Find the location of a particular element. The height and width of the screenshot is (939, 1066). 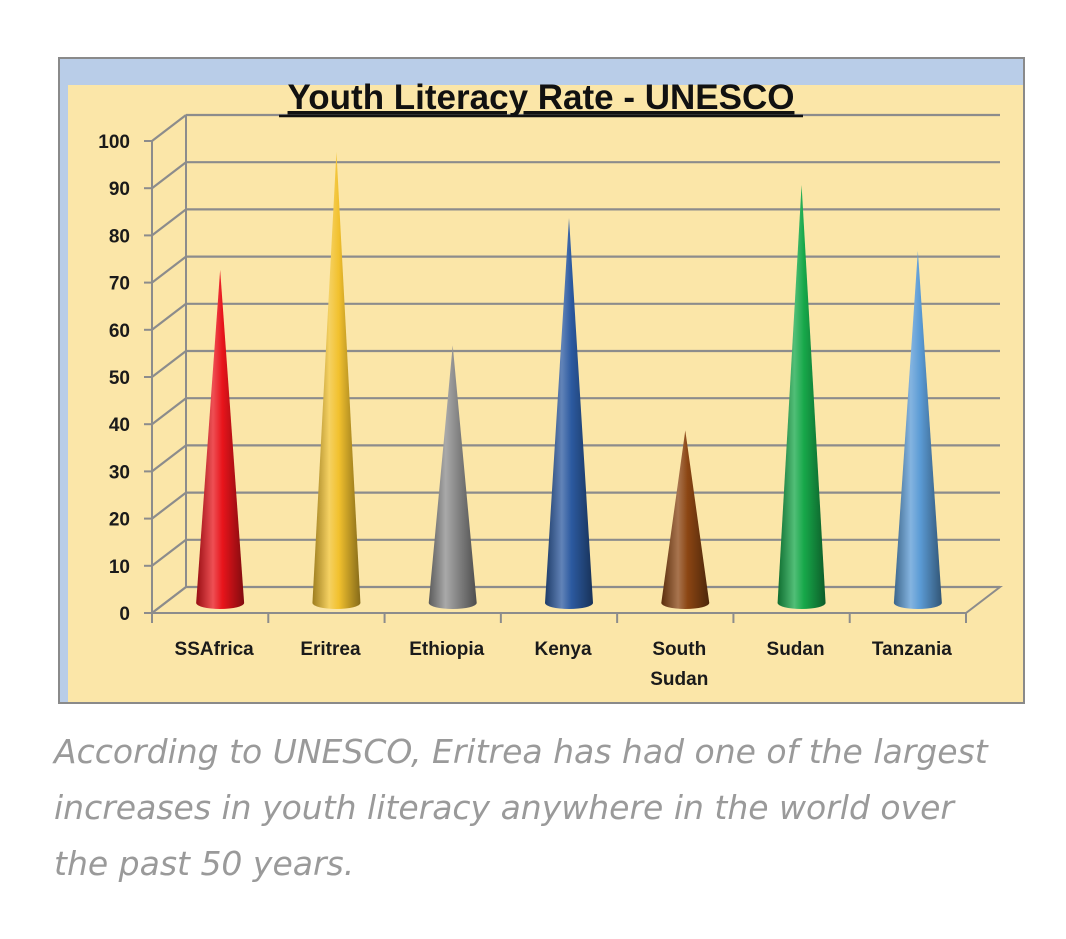

y-tick-label-100: 100 is located at coordinates (114, 142).